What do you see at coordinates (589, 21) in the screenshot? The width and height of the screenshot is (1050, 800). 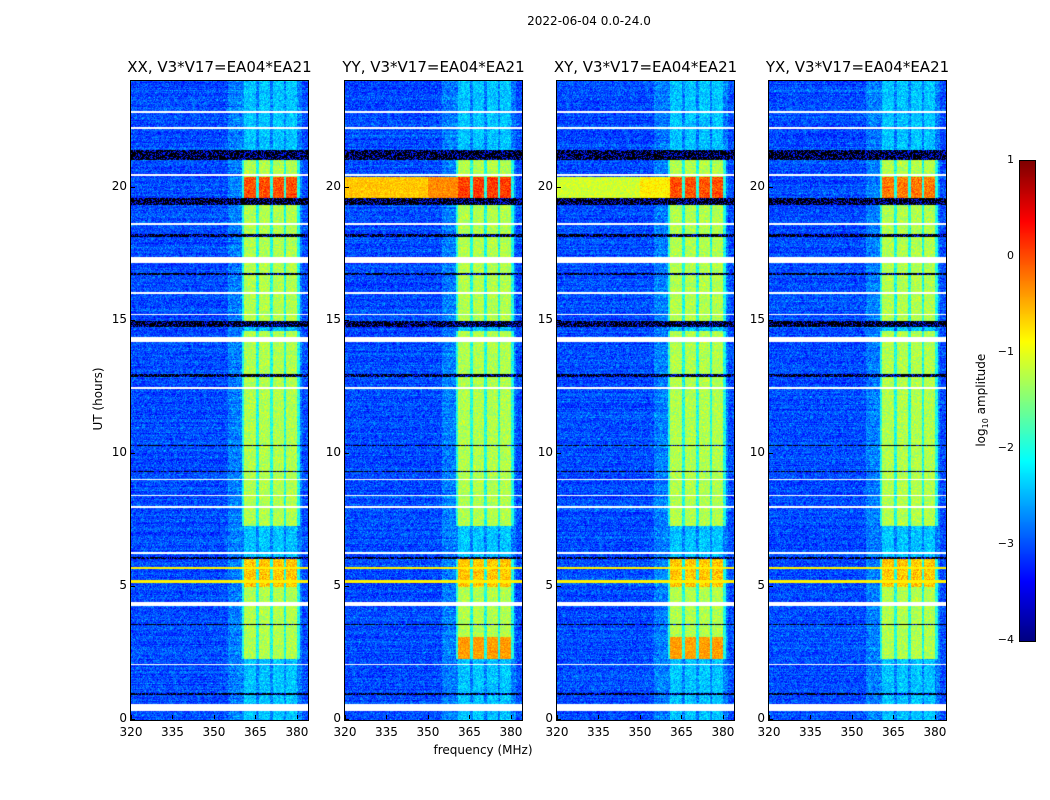 I see `figure-title: 2022-06-04 0.0-24.0` at bounding box center [589, 21].